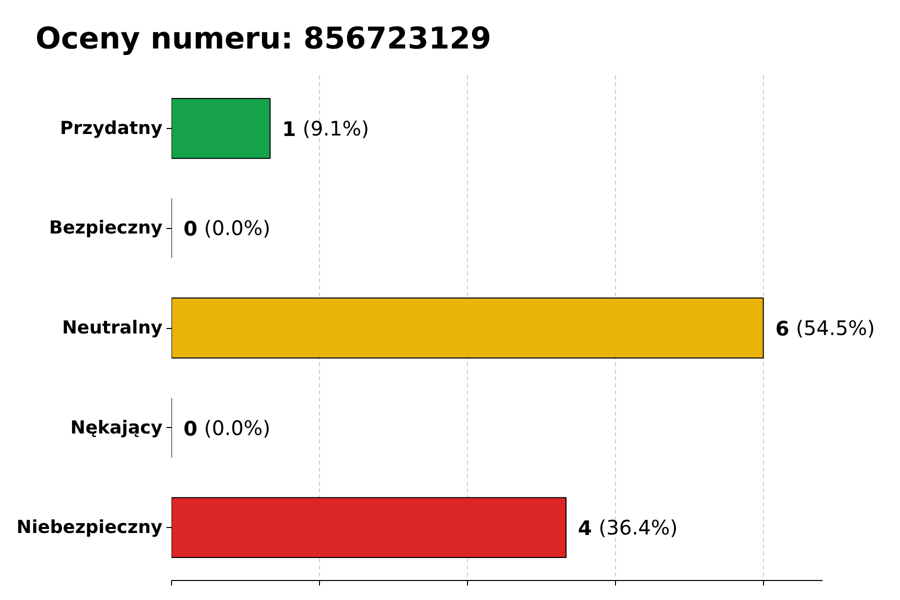 The width and height of the screenshot is (900, 600). What do you see at coordinates (638, 528) in the screenshot?
I see `annotation: (36.4%)` at bounding box center [638, 528].